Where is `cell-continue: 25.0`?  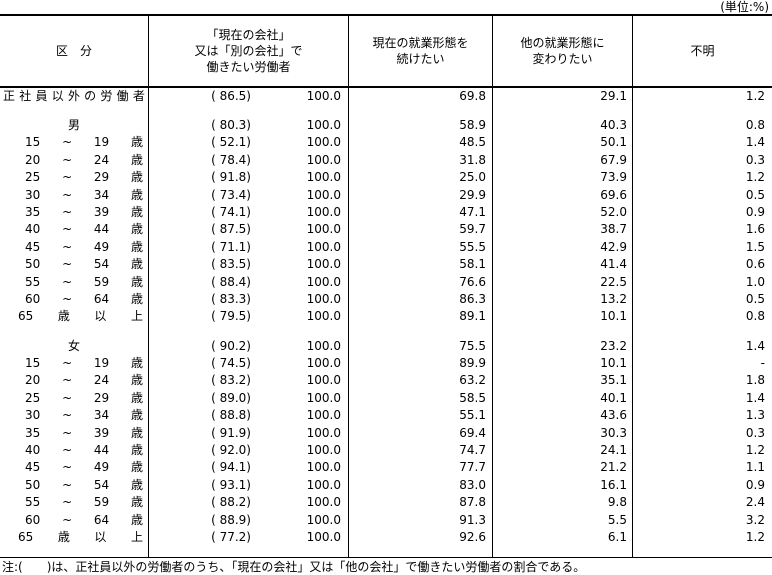
cell-continue: 25.0 is located at coordinates (420, 178).